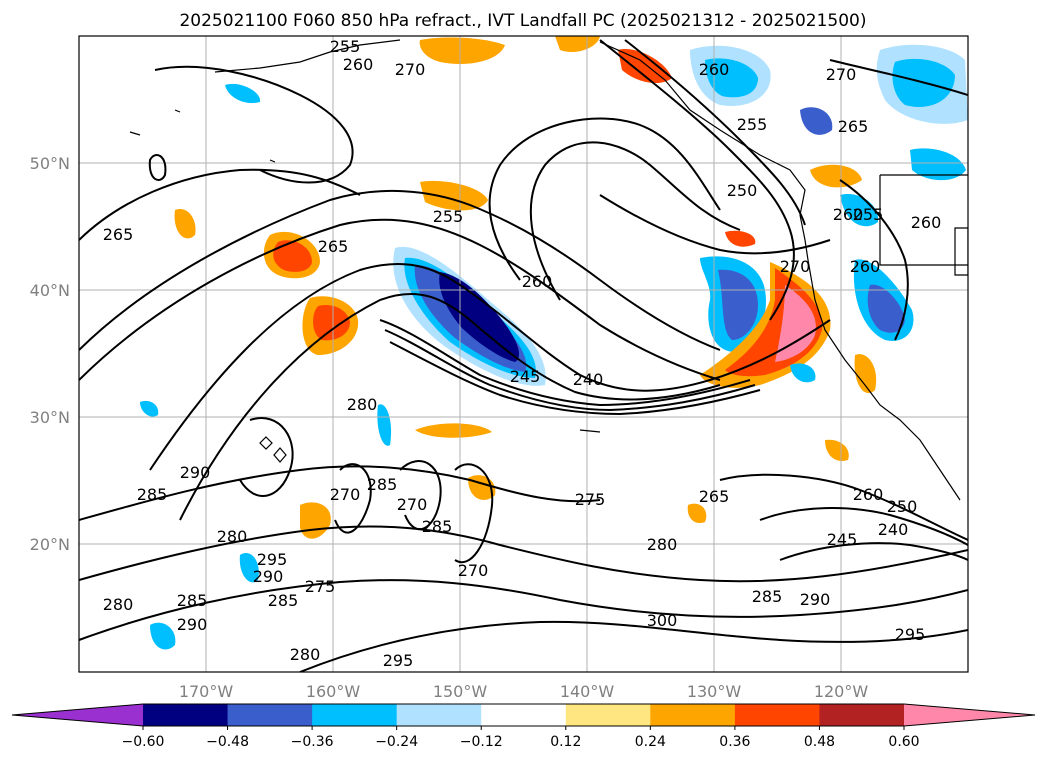  Describe the element at coordinates (331, 322) in the screenshot. I see `positive-field-w2-core` at that location.